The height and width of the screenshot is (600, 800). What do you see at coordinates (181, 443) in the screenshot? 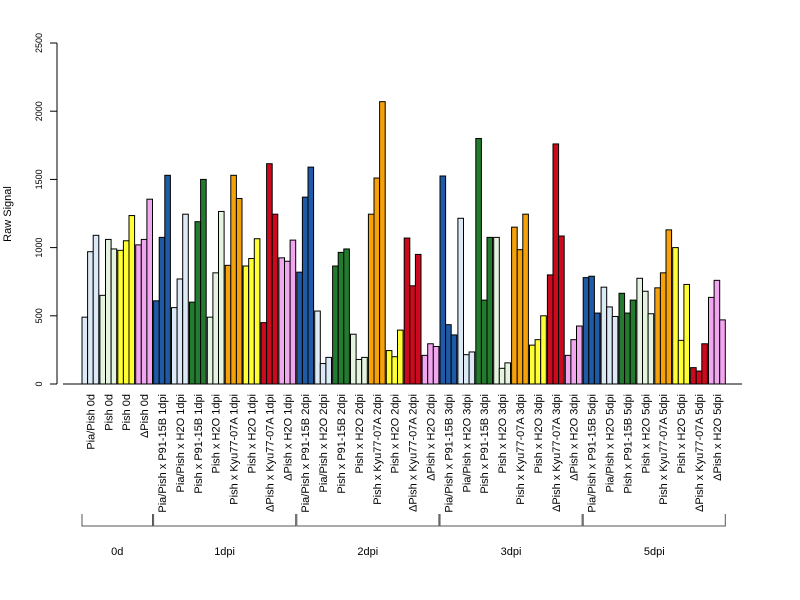
I see `x-tick-label: Pia/Pish x H2O 1dpi` at bounding box center [181, 443].